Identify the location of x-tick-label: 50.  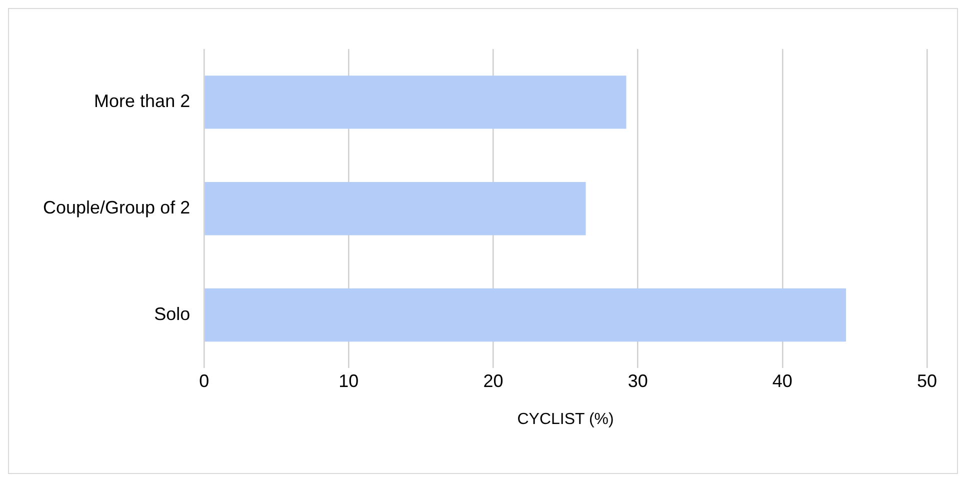
(927, 380).